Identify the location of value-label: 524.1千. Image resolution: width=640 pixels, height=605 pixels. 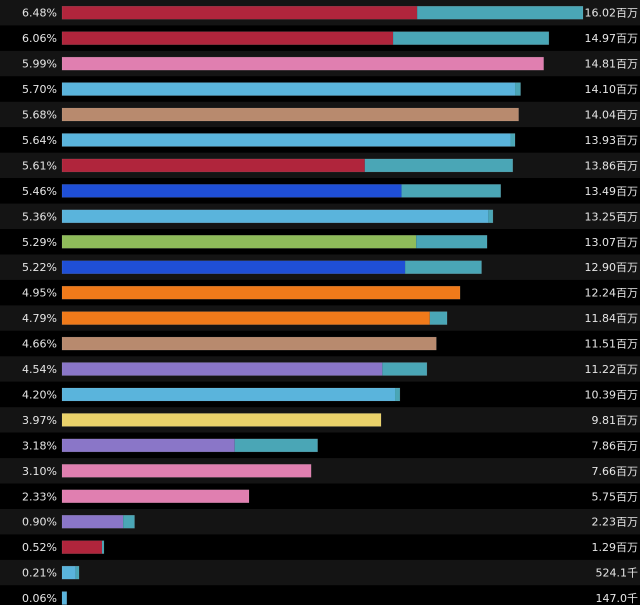
(617, 573).